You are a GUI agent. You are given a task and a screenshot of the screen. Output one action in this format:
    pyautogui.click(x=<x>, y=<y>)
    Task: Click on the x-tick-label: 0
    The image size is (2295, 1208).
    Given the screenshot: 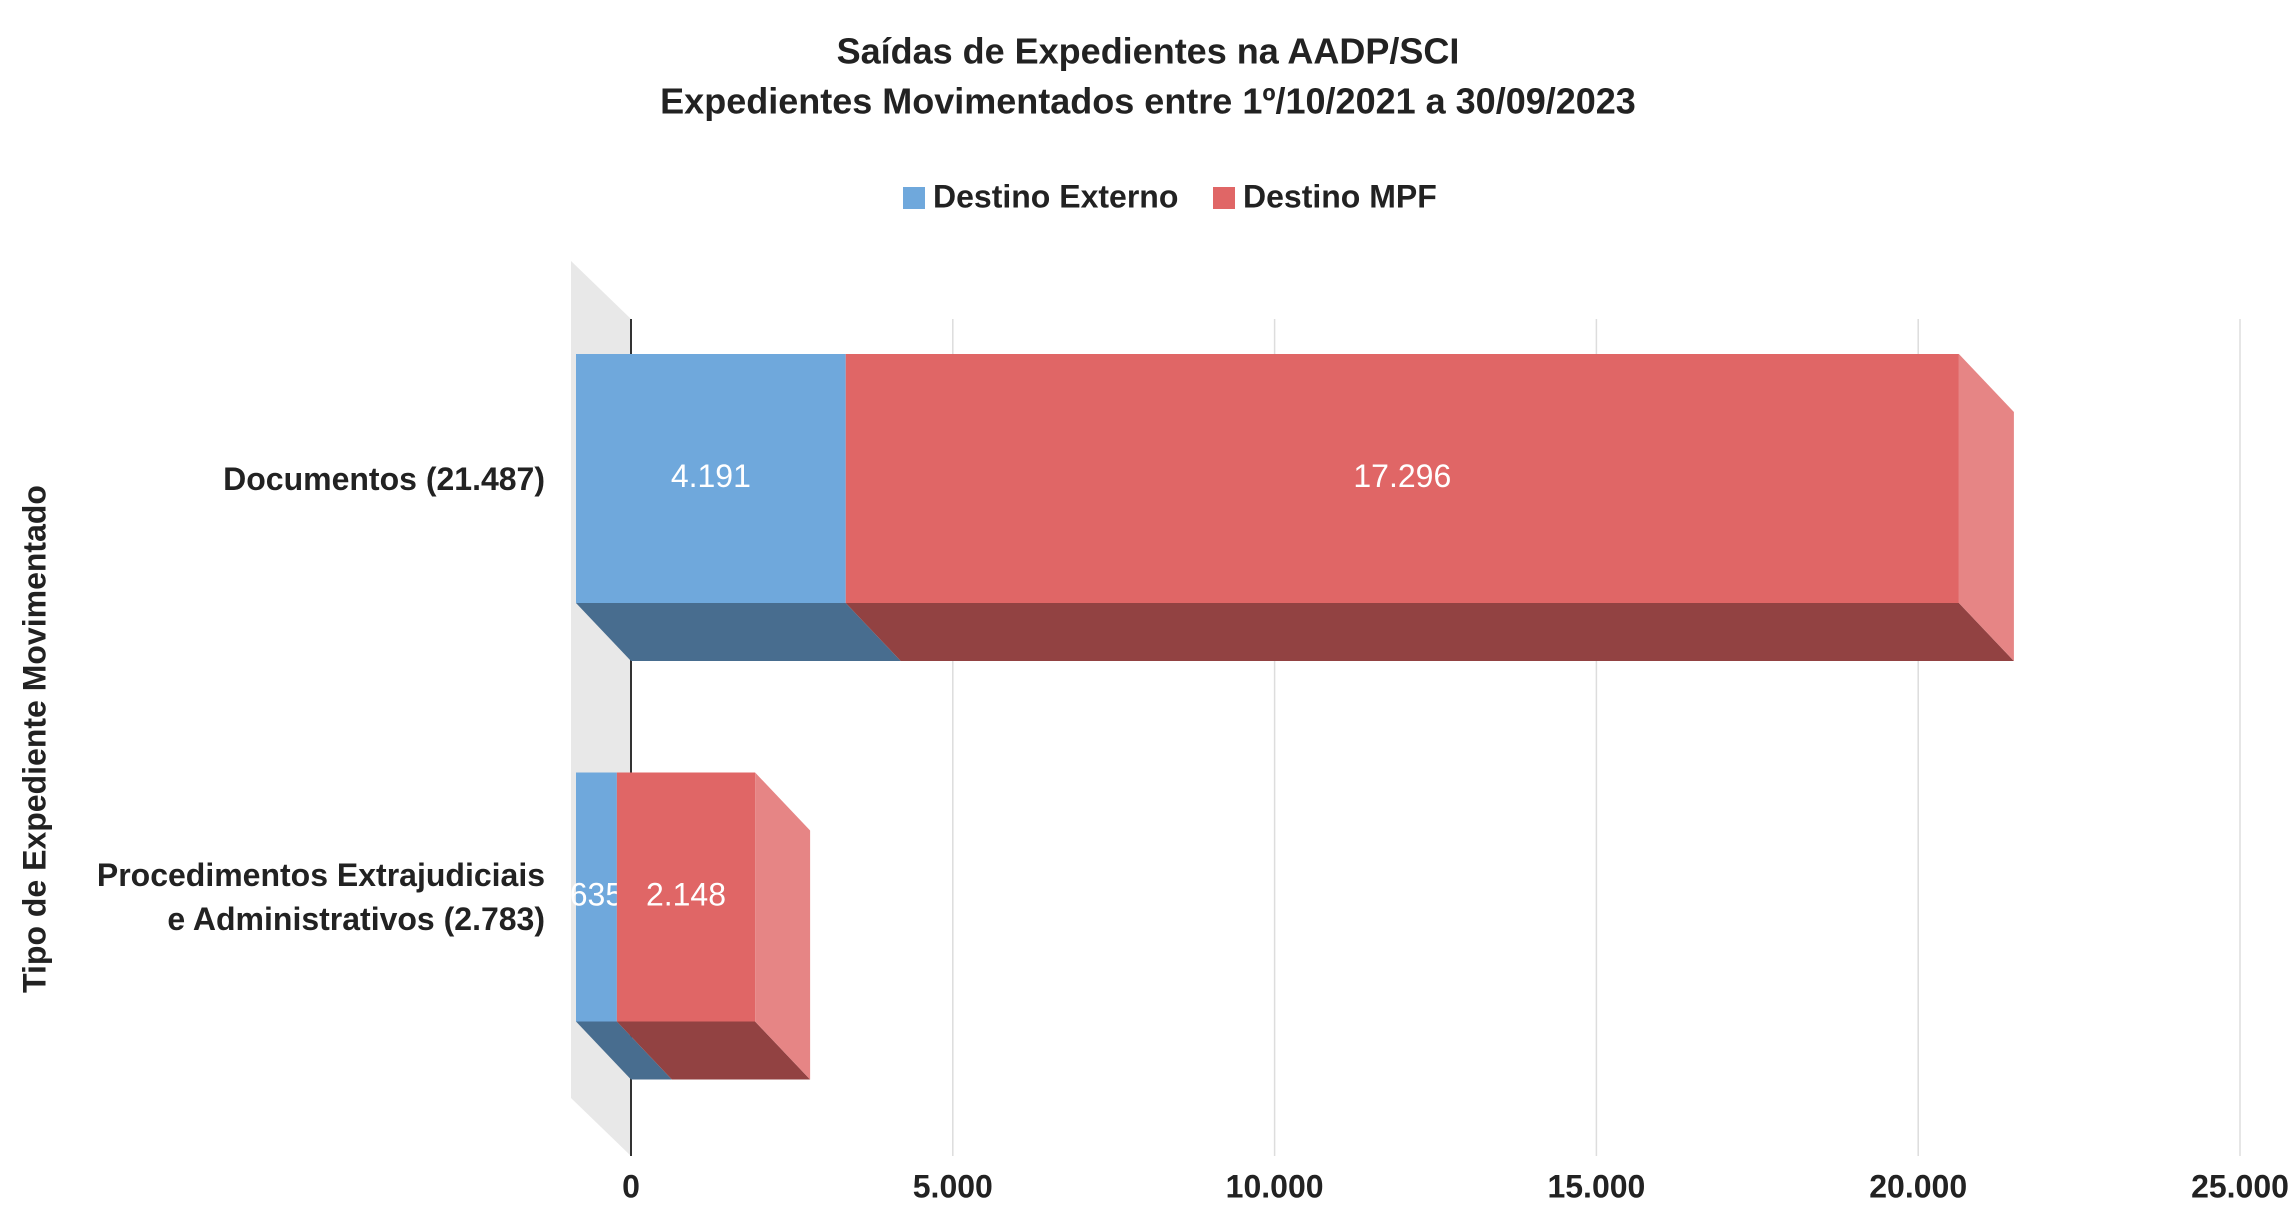 What is the action you would take?
    pyautogui.click(x=631, y=1186)
    